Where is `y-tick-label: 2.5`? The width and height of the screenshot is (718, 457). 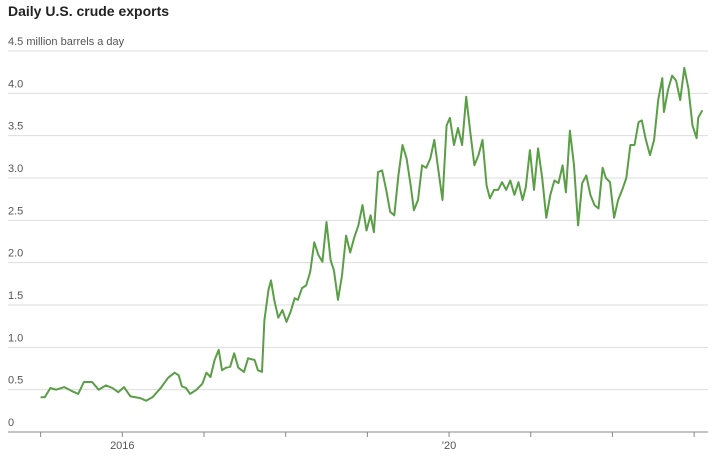 y-tick-label: 2.5 is located at coordinates (15, 211).